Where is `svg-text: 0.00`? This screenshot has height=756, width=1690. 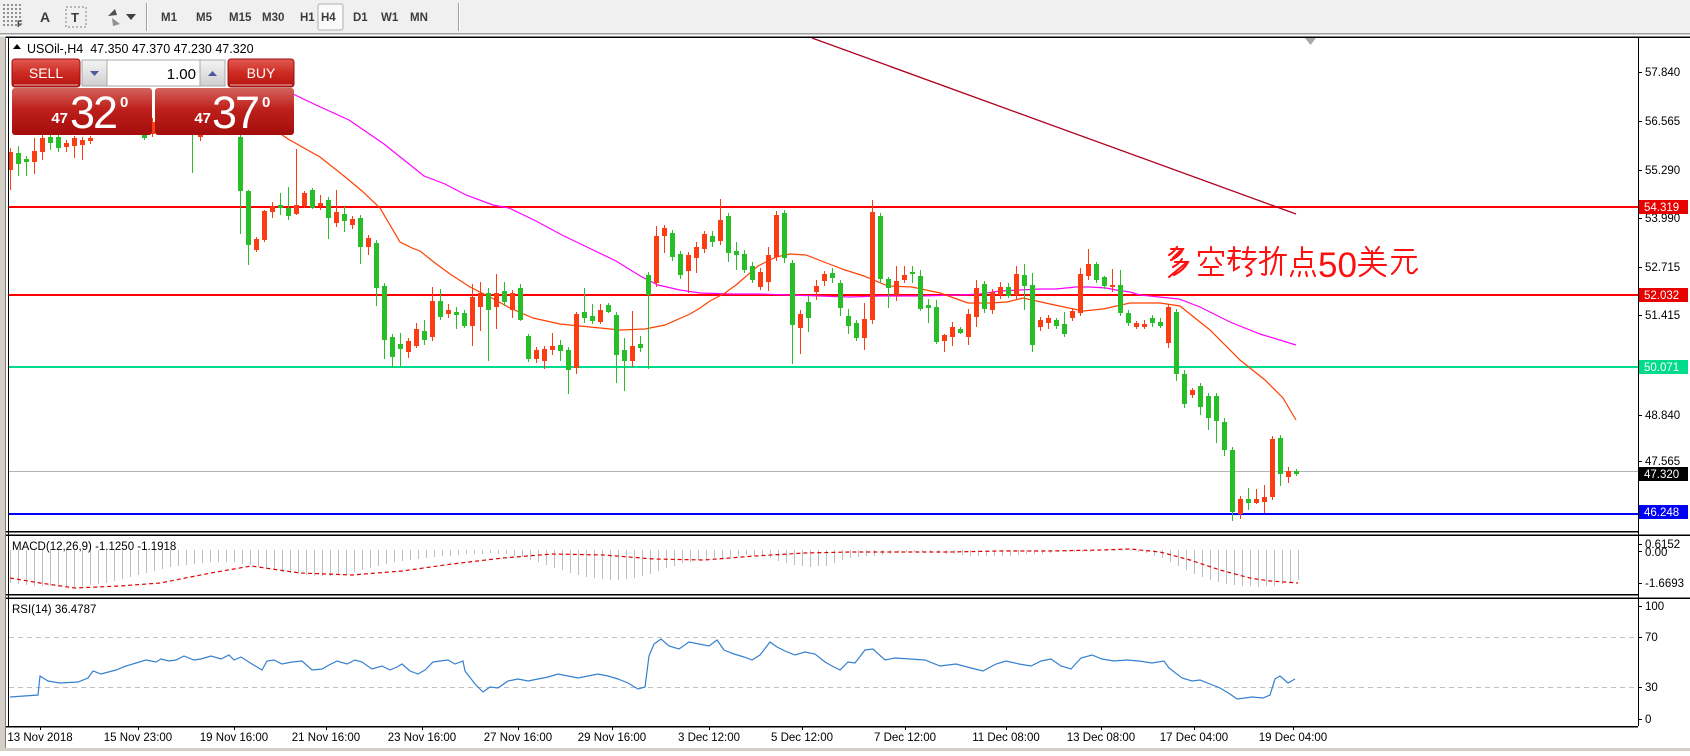
svg-text: 0.00 is located at coordinates (1656, 553).